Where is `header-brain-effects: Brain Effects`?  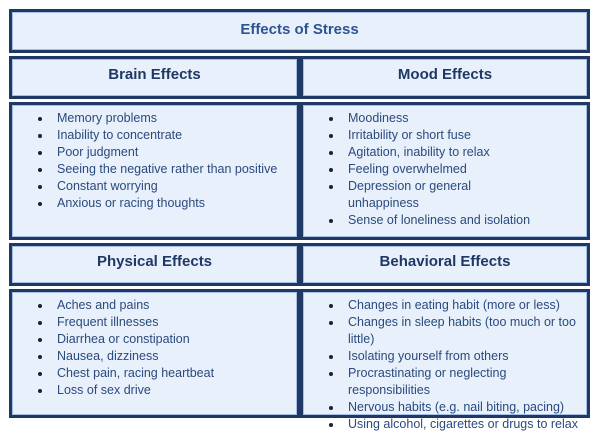 header-brain-effects: Brain Effects is located at coordinates (154, 77).